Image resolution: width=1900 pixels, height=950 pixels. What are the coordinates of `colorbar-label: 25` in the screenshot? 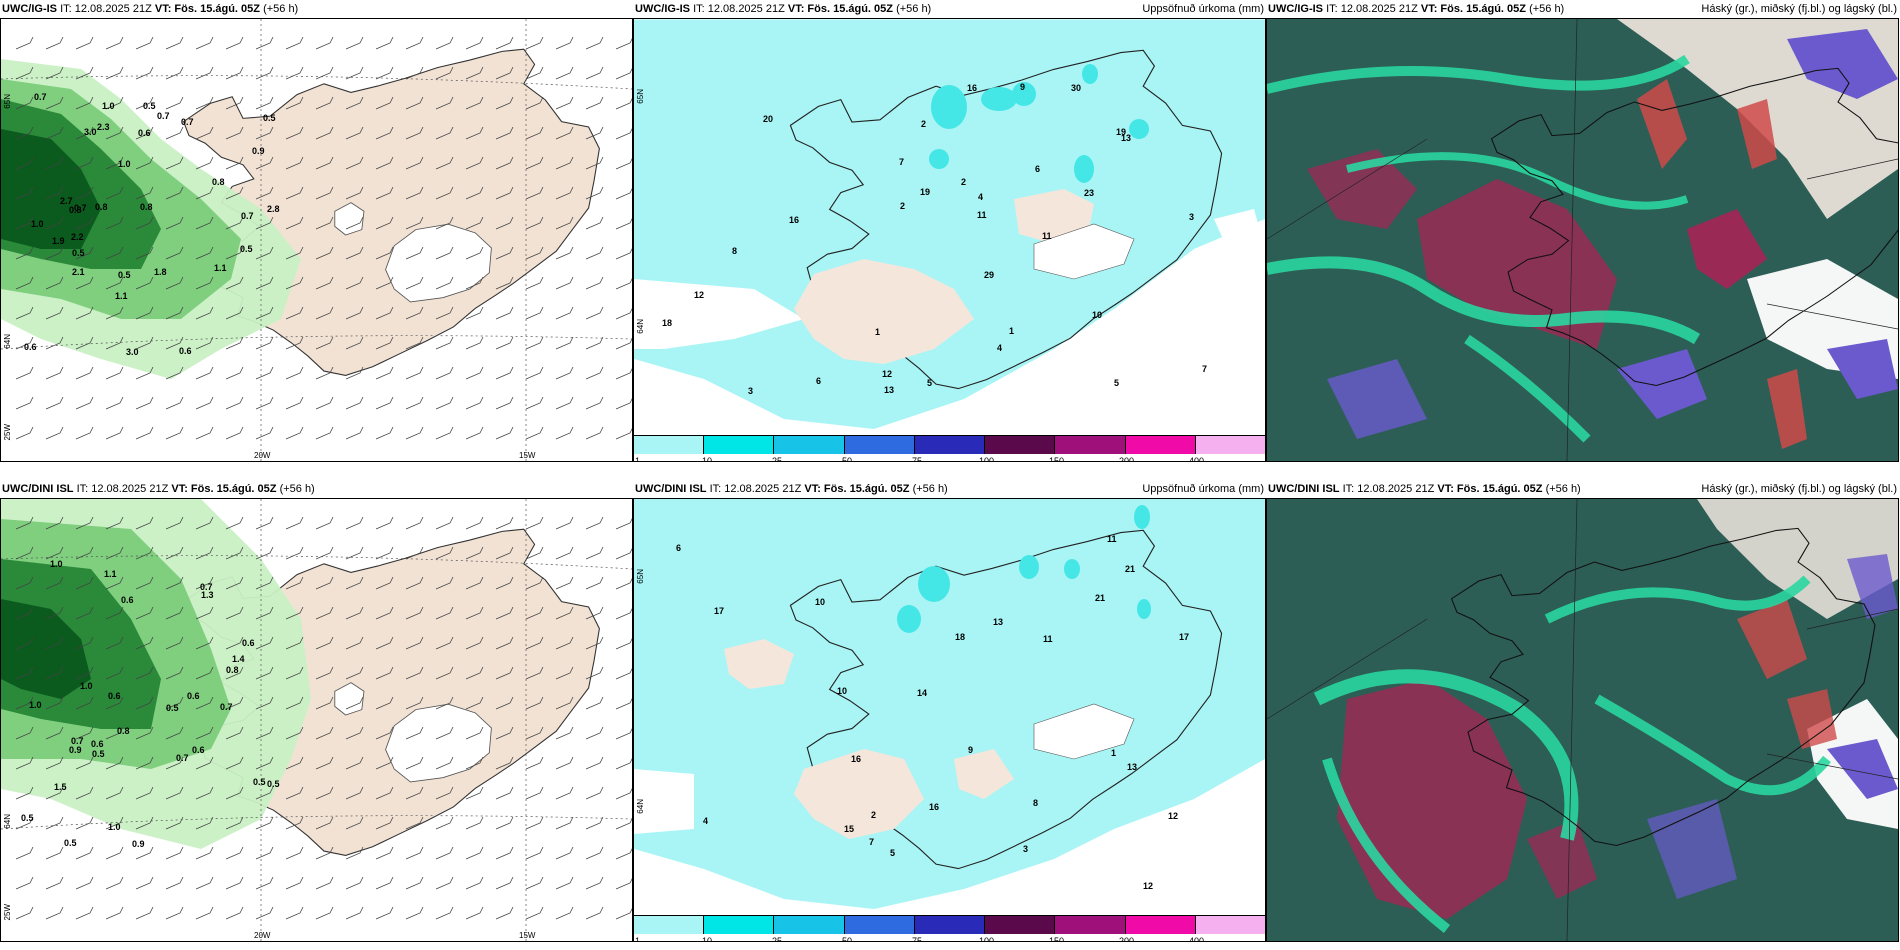 It's located at (777, 459).